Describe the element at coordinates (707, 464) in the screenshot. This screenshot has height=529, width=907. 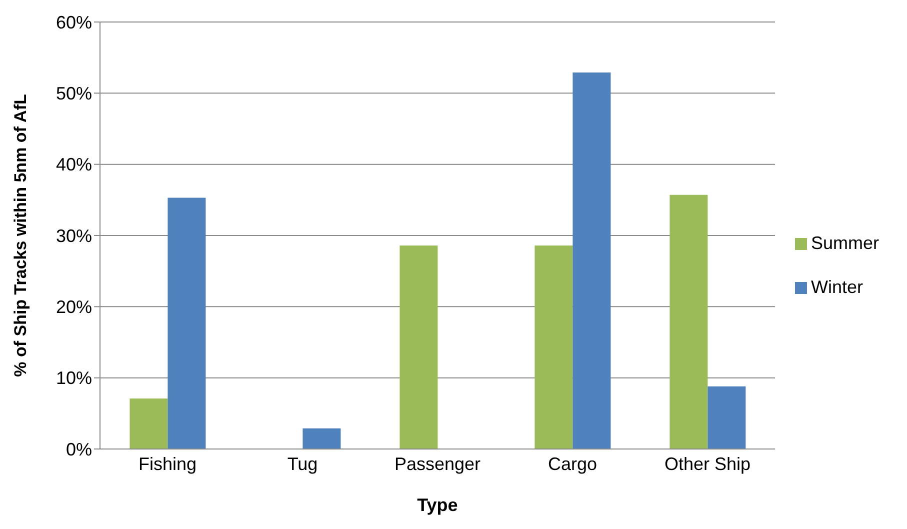
I see `x-tick-label: Other Ship` at that location.